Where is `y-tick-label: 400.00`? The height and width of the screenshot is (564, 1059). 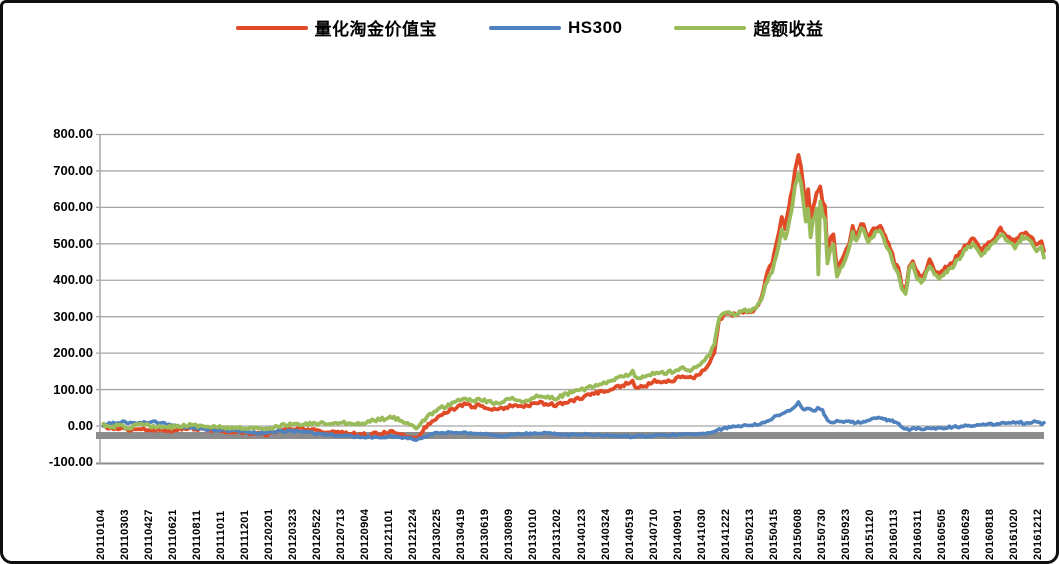 y-tick-label: 400.00 is located at coordinates (73, 280).